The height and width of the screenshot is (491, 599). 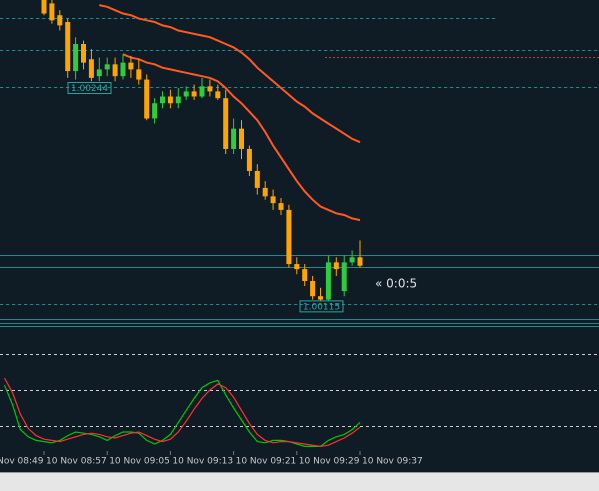 I want to click on x-tick-label: 10 Nov 09:21, so click(x=266, y=462).